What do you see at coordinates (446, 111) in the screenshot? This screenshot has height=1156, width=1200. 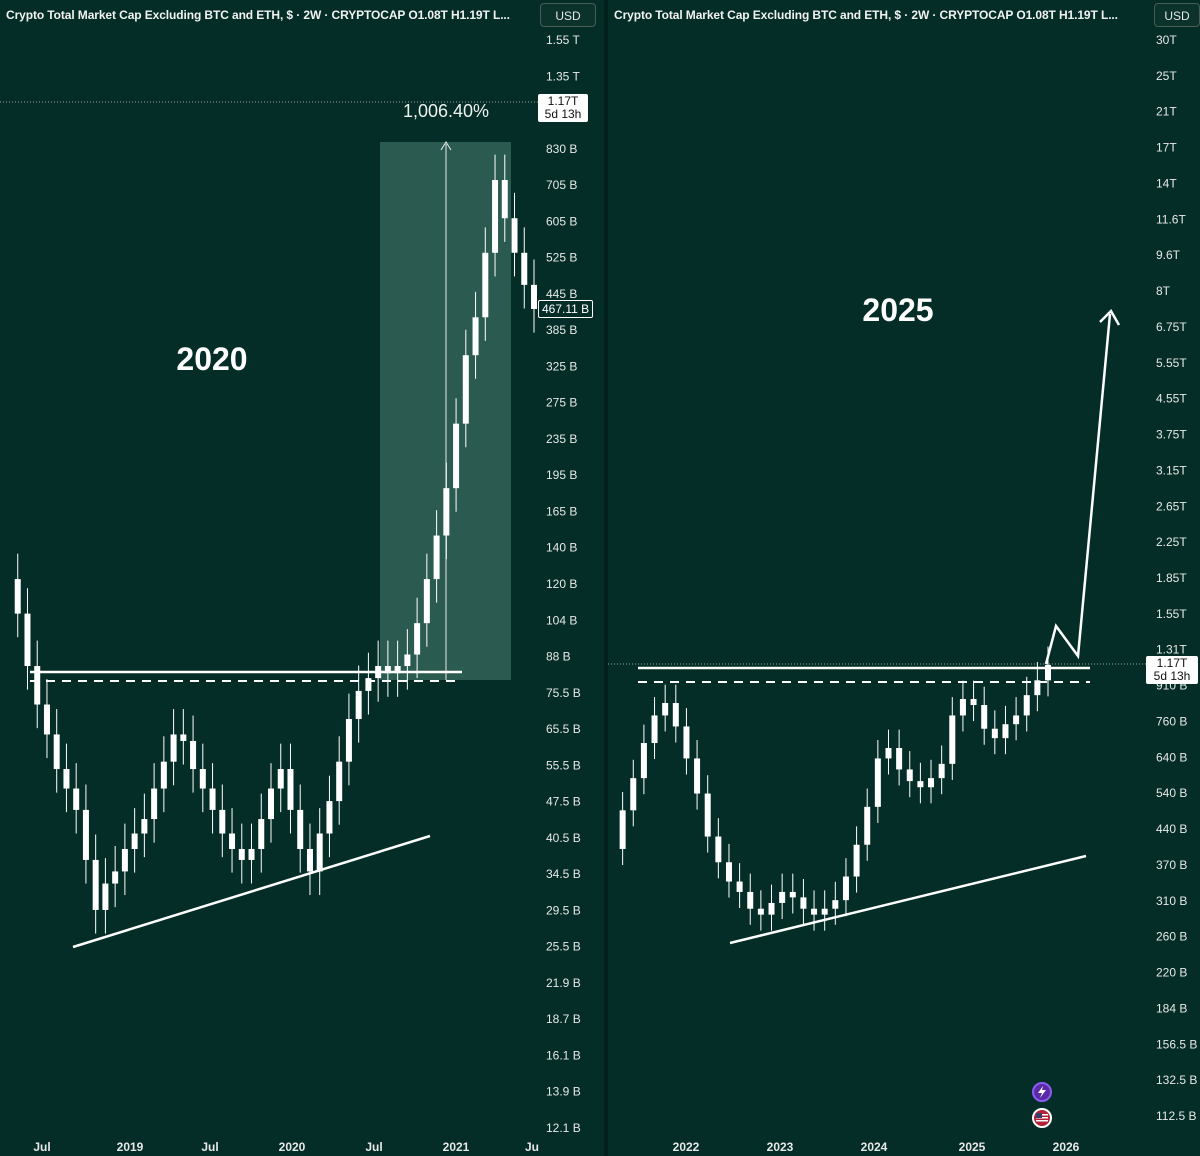 I see `percent-change-label: 1,006.40%` at bounding box center [446, 111].